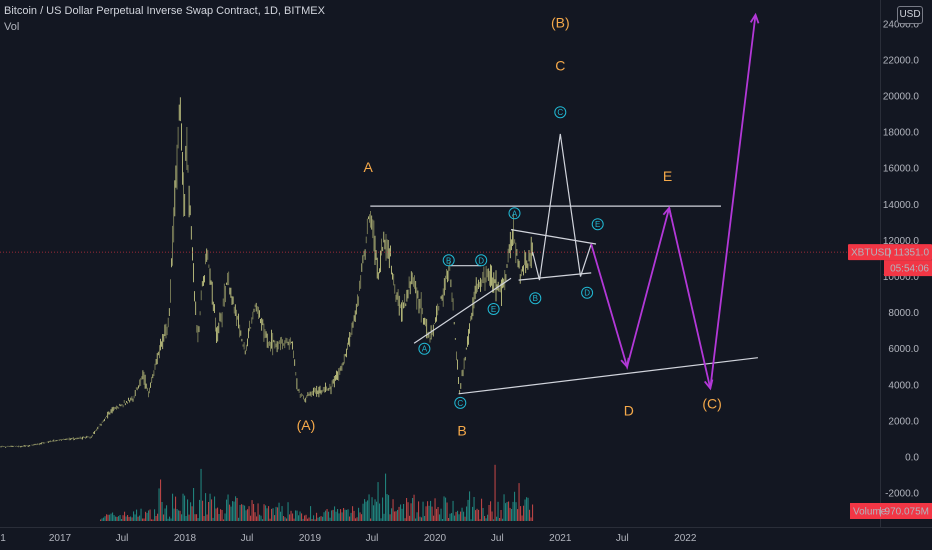  I want to click on price-tick-label: 14000.0, so click(901, 205).